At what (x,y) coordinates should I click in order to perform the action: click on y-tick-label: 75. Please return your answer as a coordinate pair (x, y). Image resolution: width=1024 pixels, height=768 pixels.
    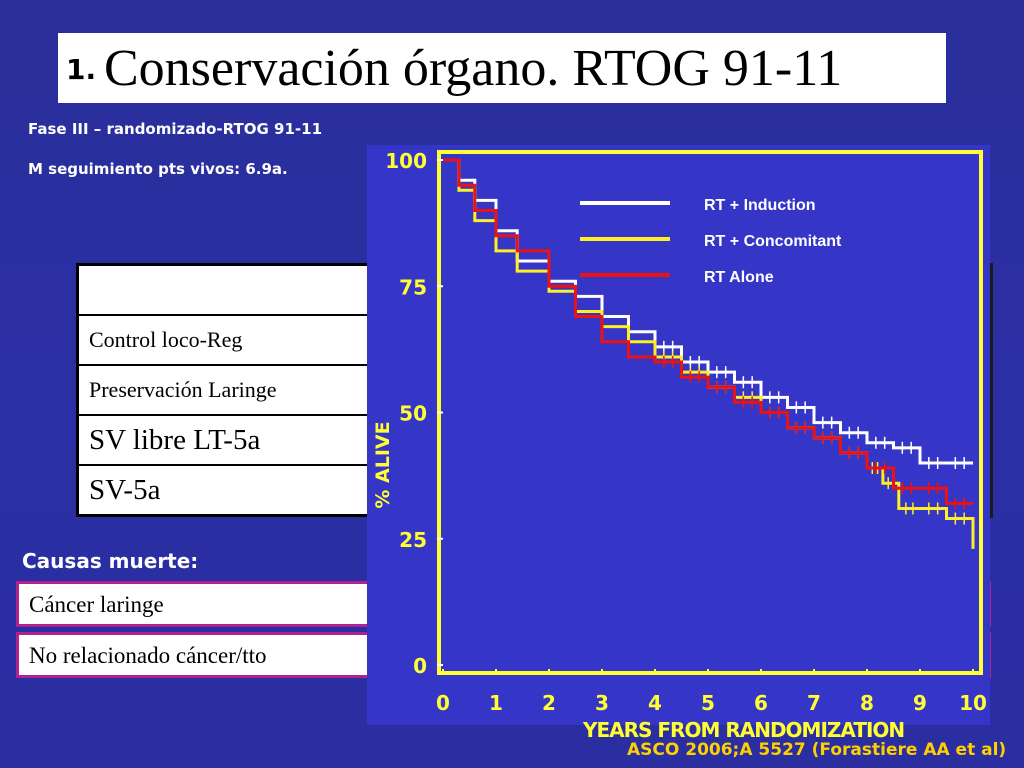
    Looking at the image, I should click on (413, 287).